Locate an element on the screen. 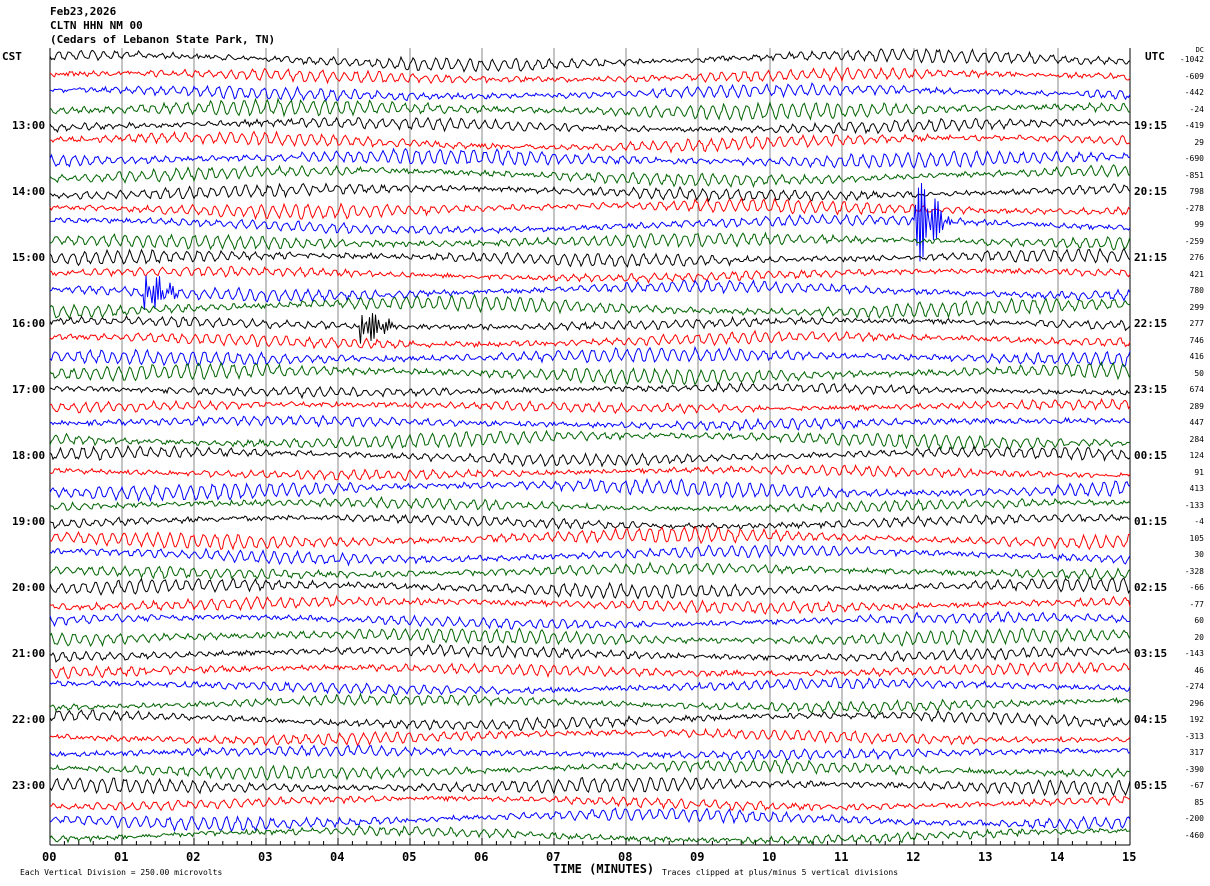 The height and width of the screenshot is (886, 1210). x-tick-label: 15 is located at coordinates (1129, 857).